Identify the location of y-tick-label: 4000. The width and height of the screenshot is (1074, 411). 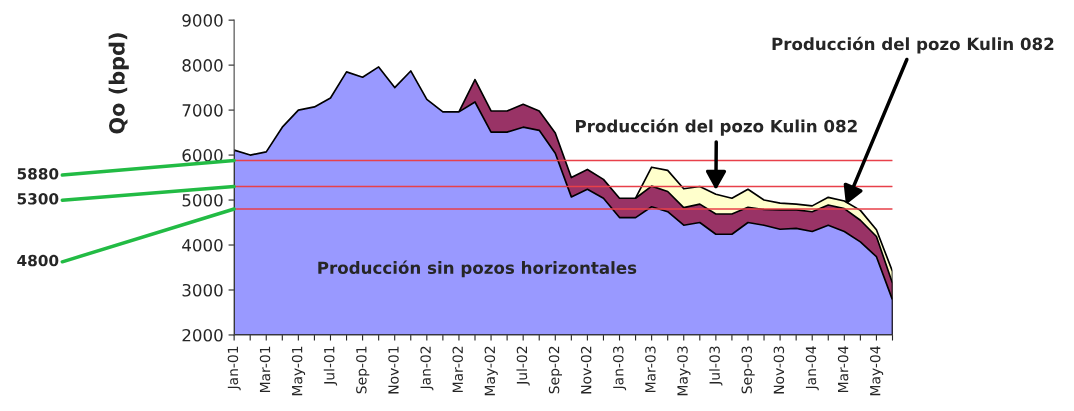
(202, 245).